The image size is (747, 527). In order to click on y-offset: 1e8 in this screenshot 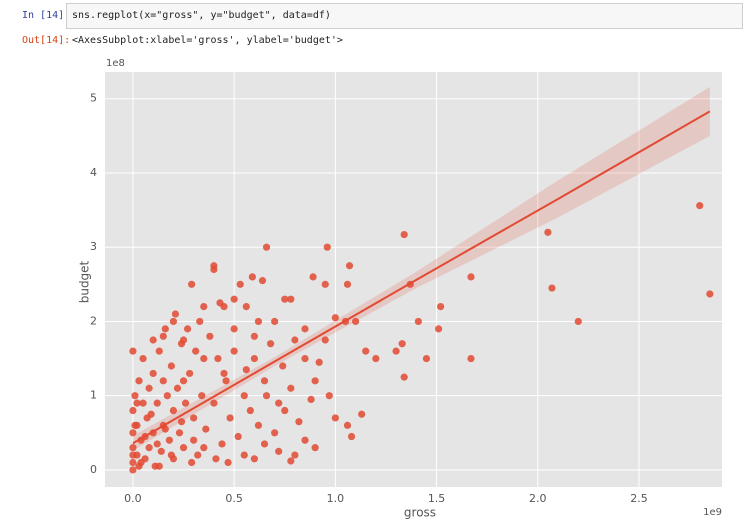, I will do `click(115, 63)`.